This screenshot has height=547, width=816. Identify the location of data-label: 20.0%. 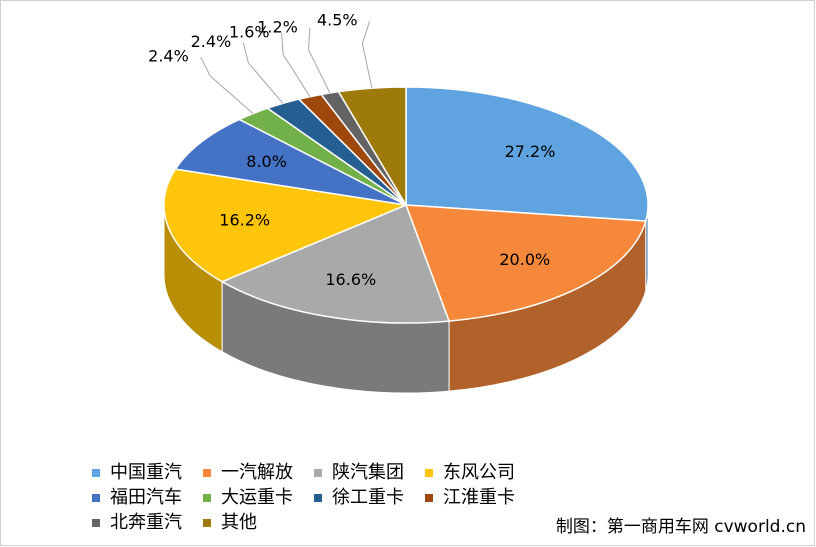
(524, 259).